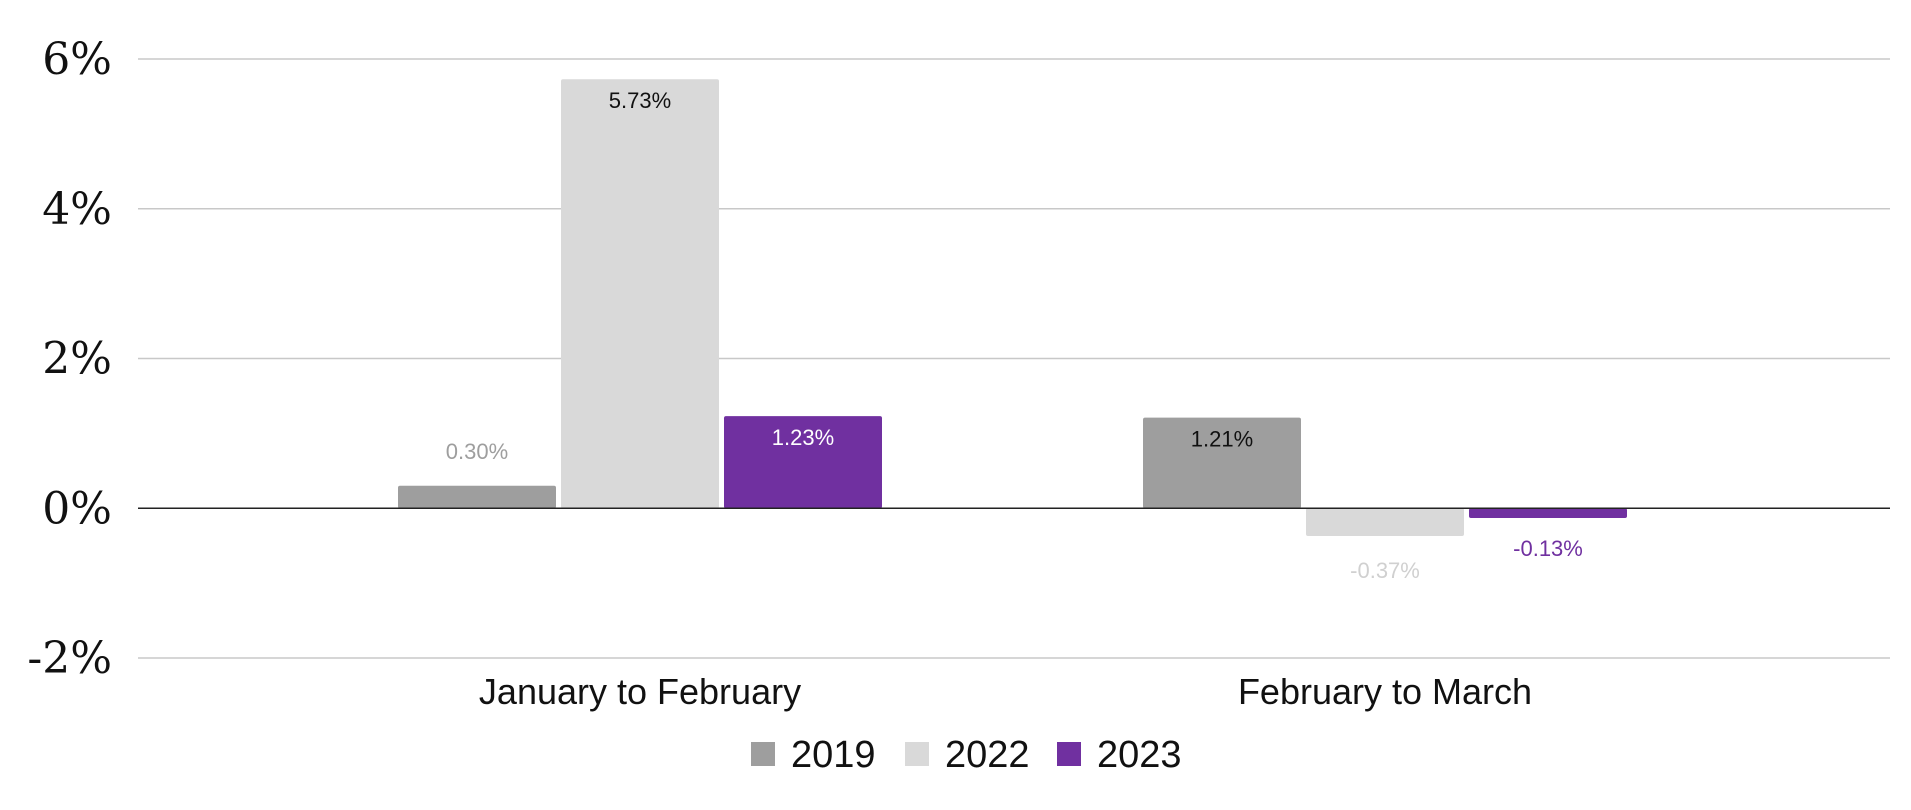 Image resolution: width=1911 pixels, height=810 pixels. Describe the element at coordinates (477, 451) in the screenshot. I see `data-label: 0.30%` at that location.